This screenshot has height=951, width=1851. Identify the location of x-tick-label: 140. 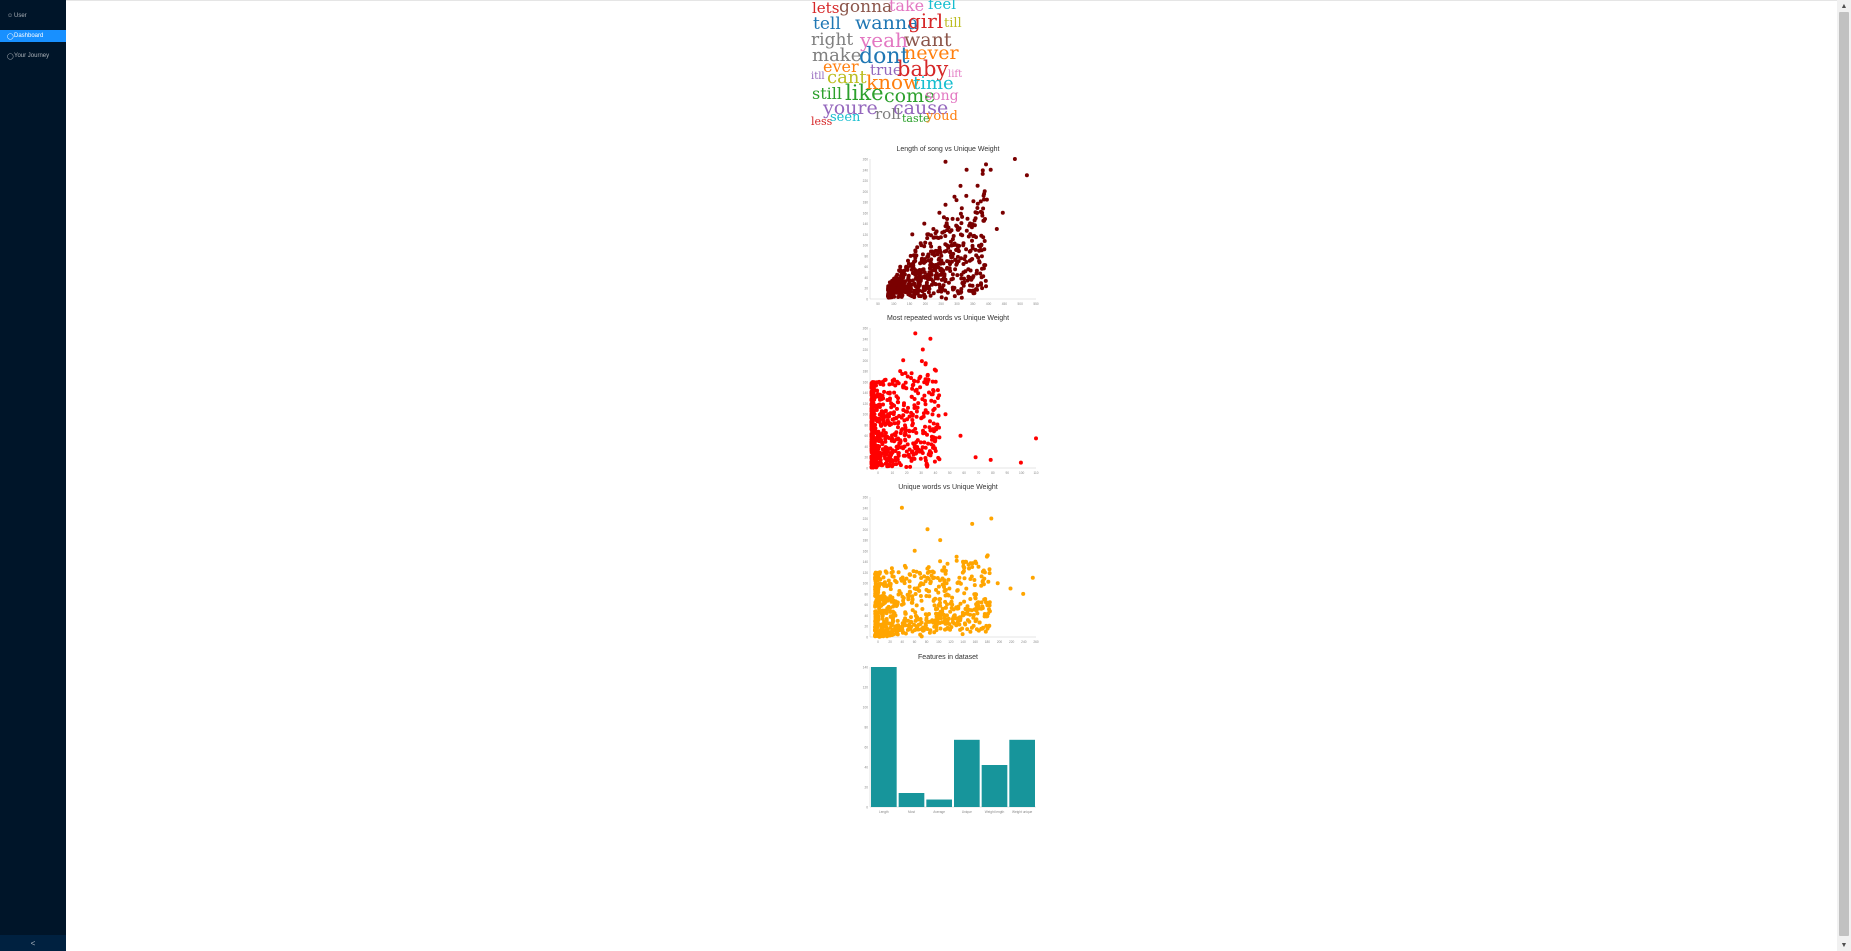
(963, 642).